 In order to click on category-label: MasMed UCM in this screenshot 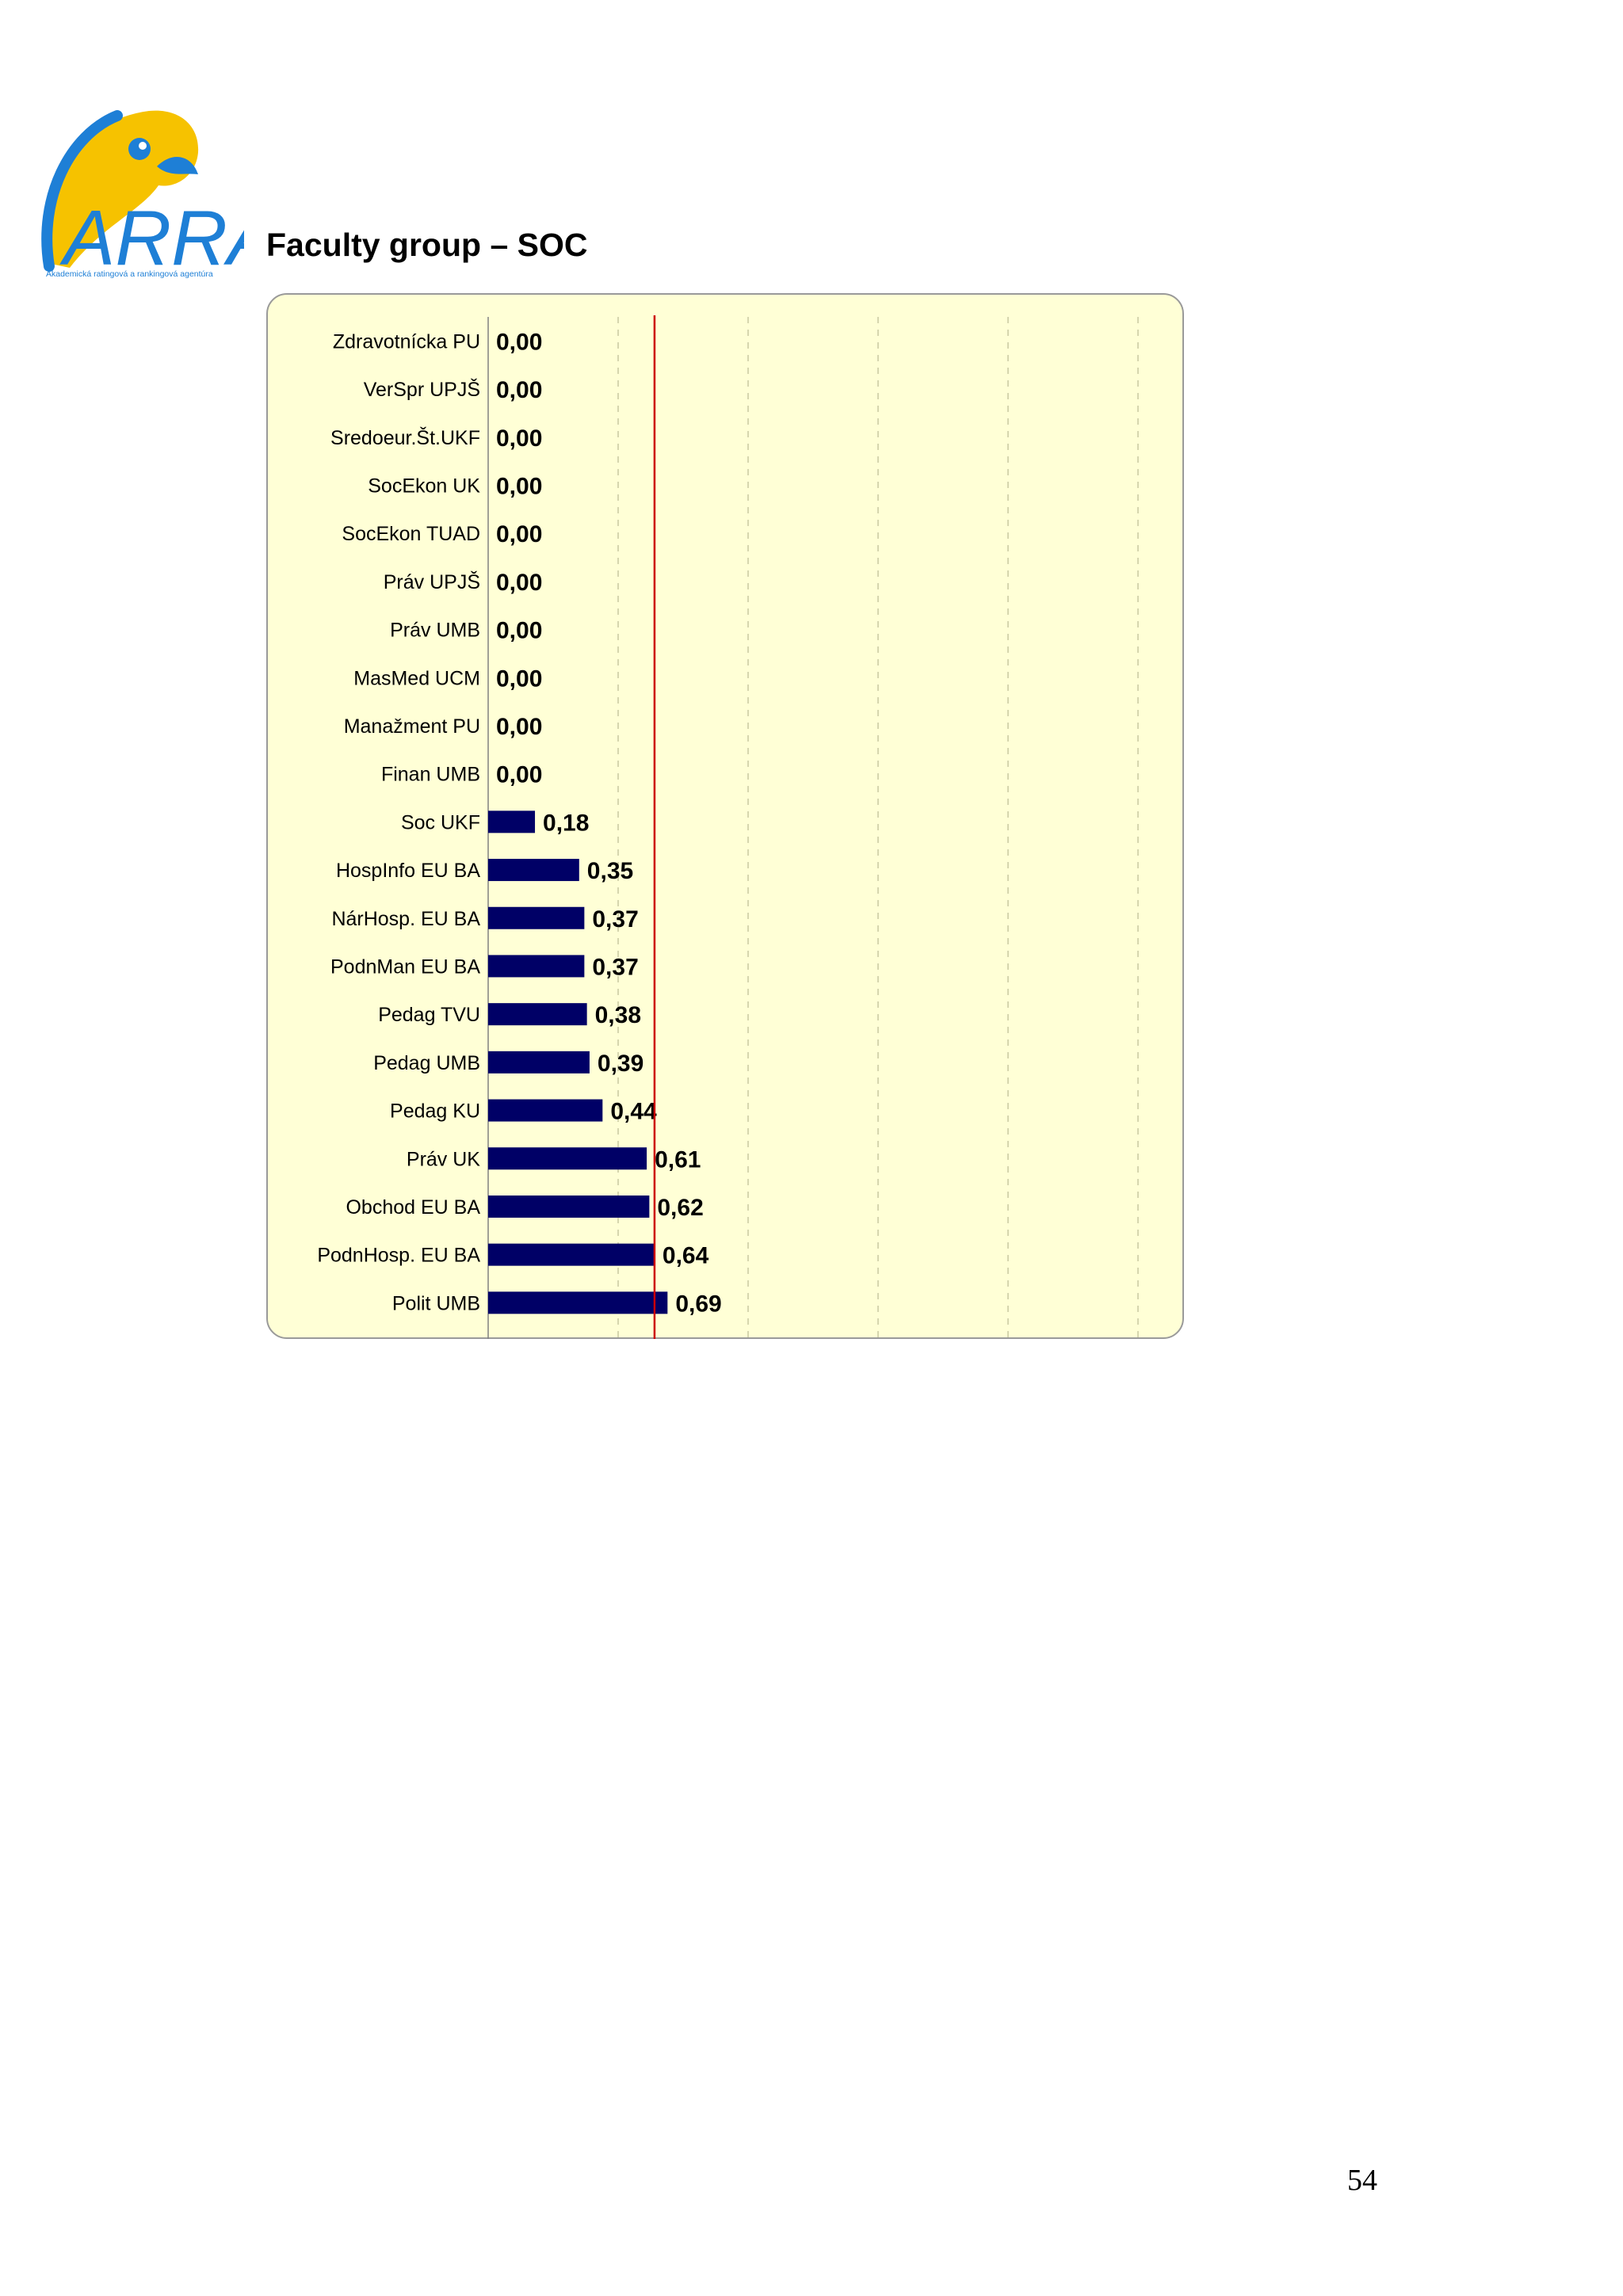, I will do `click(416, 678)`.